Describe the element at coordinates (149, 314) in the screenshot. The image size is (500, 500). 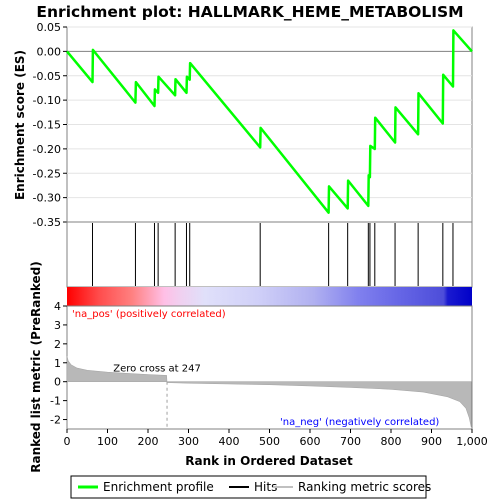
I see `pos-correlated-label: 'na_pos' (positively correlated)` at that location.